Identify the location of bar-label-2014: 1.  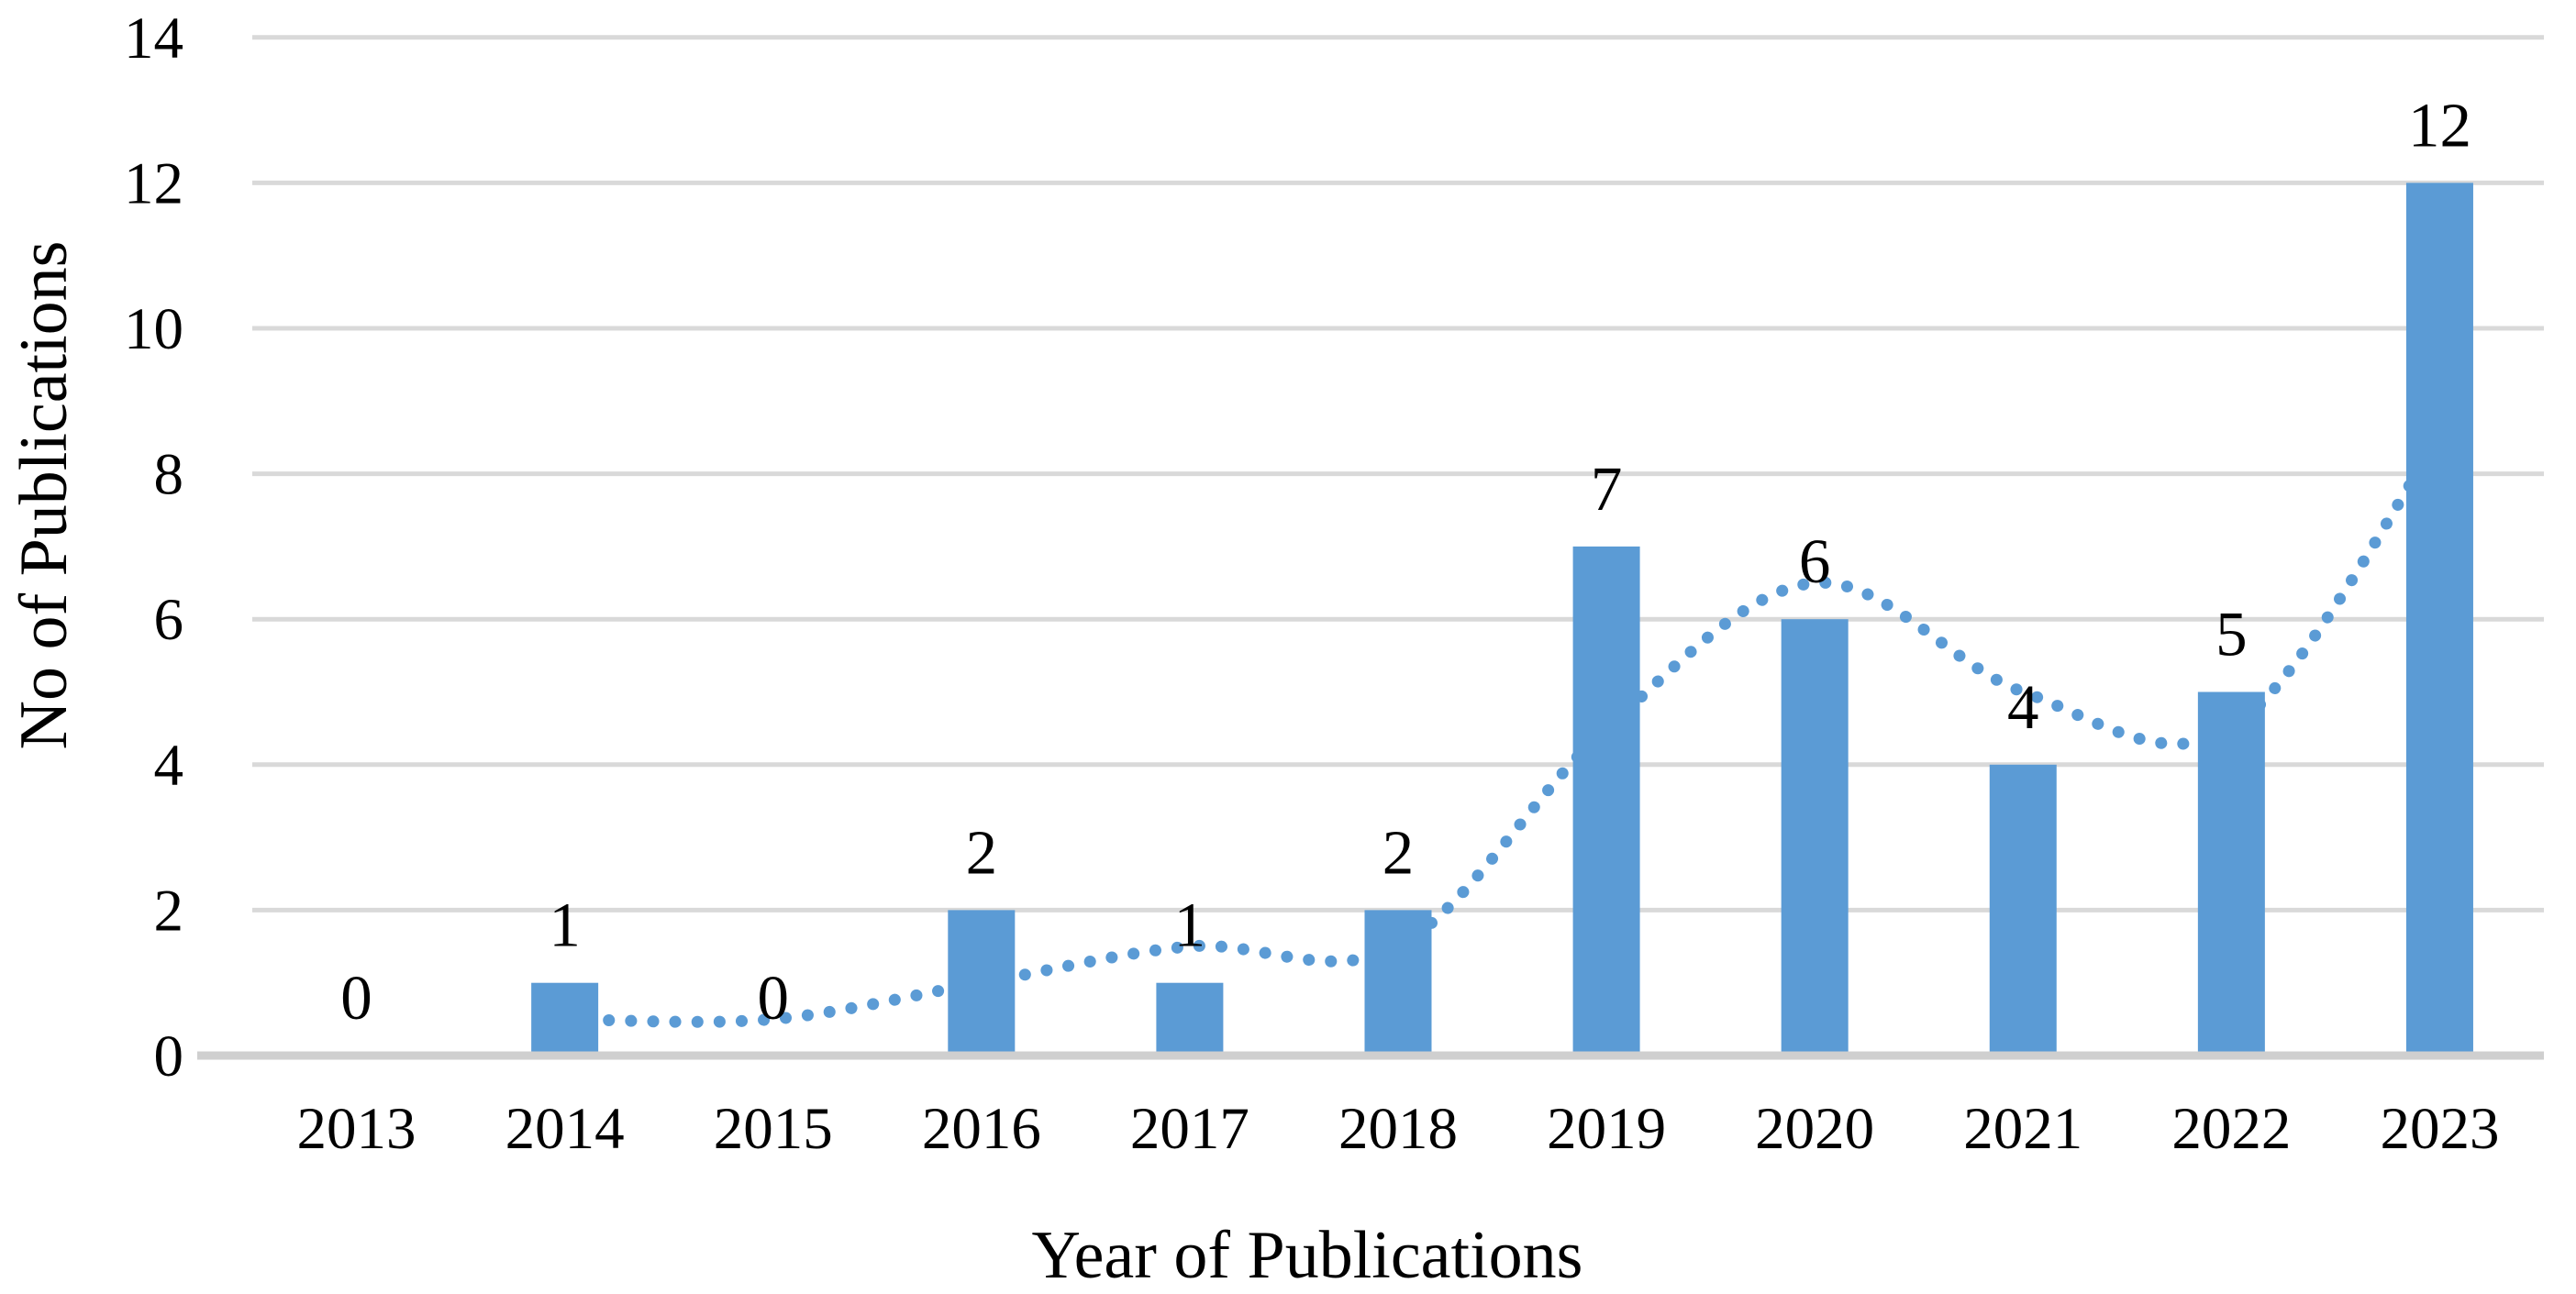
(565, 925).